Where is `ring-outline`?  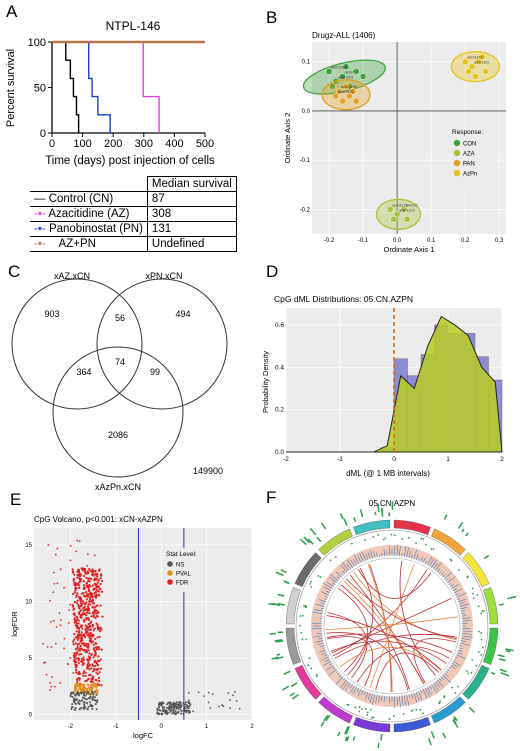
ring-outline is located at coordinates (392, 626).